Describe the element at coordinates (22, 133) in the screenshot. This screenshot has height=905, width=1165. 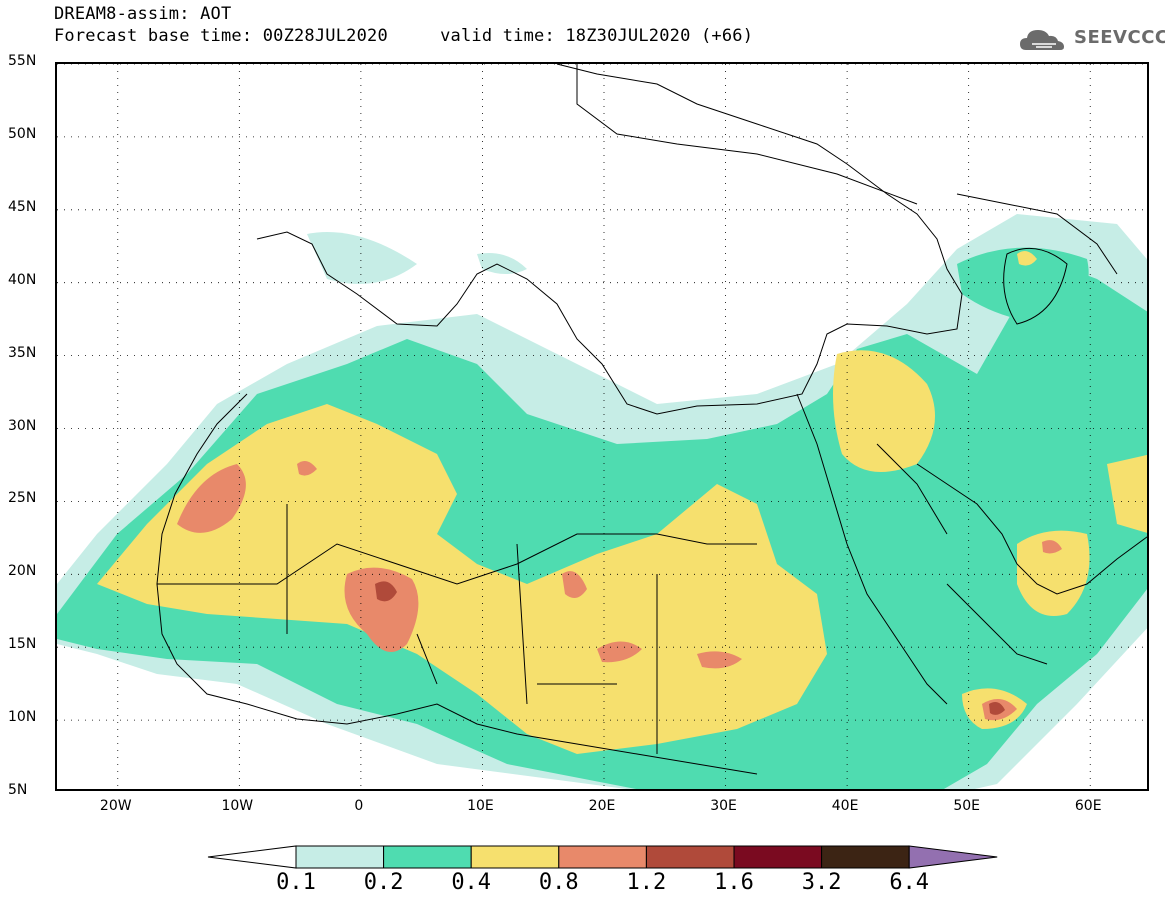
I see `lat-label: 50N` at that location.